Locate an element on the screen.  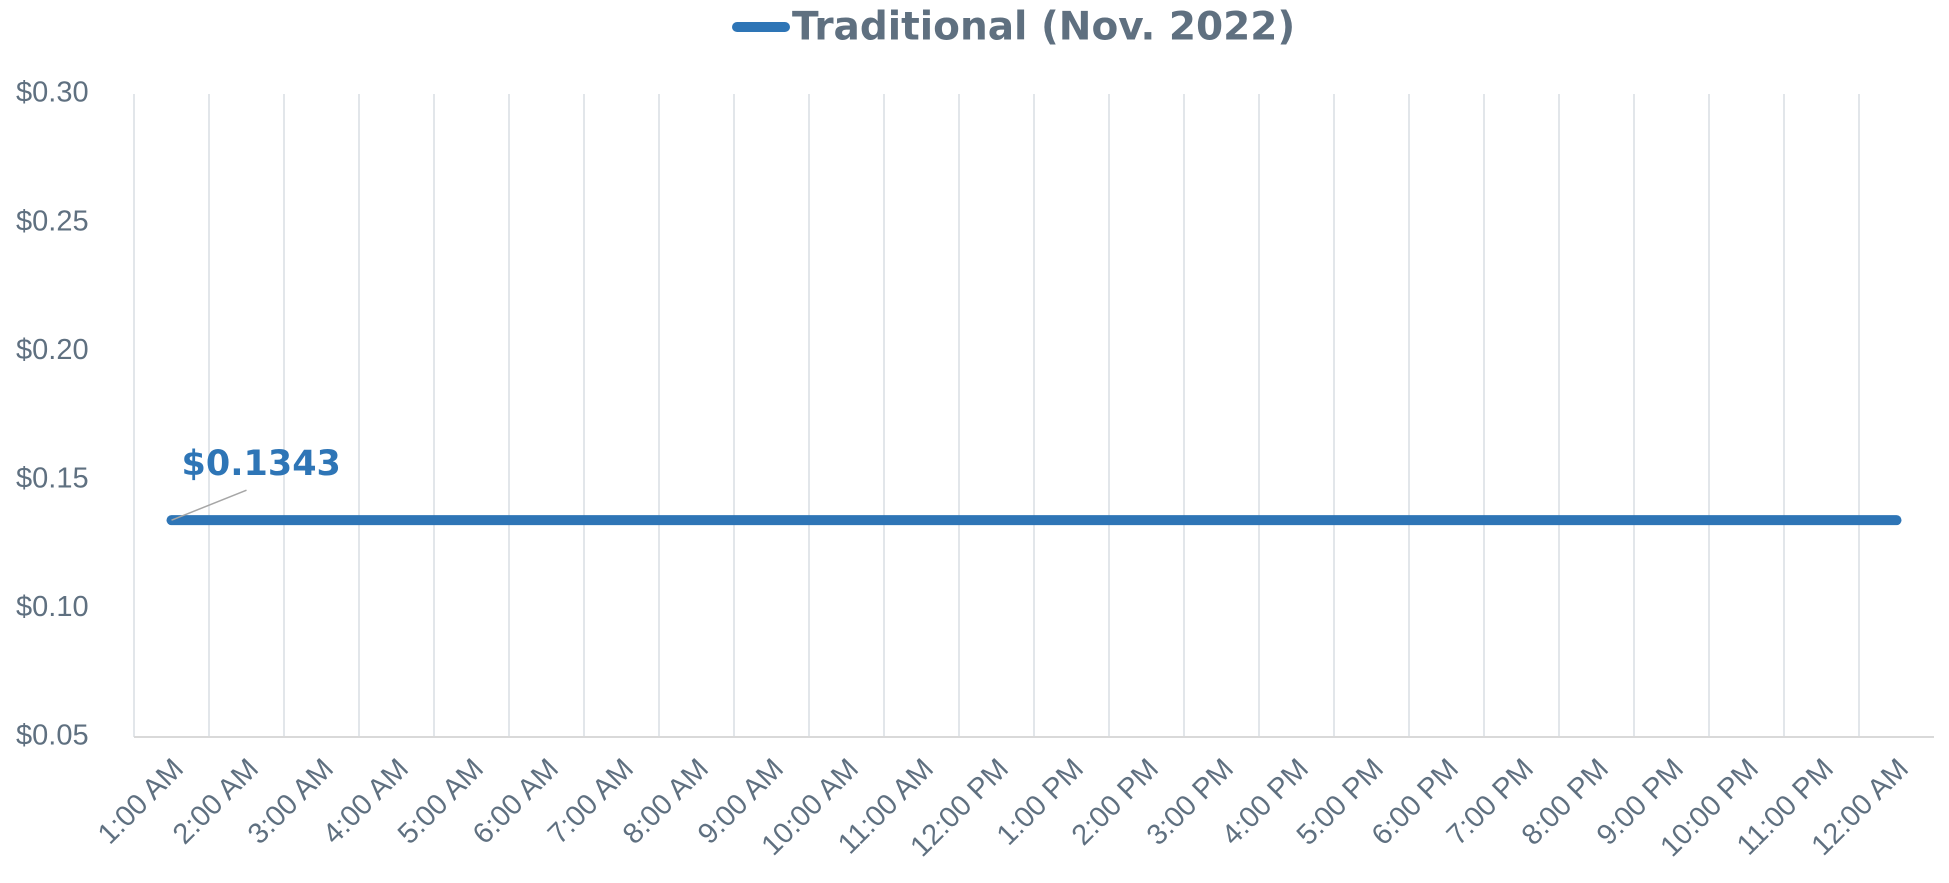
y-tick-label: $0.05 is located at coordinates (52, 736).